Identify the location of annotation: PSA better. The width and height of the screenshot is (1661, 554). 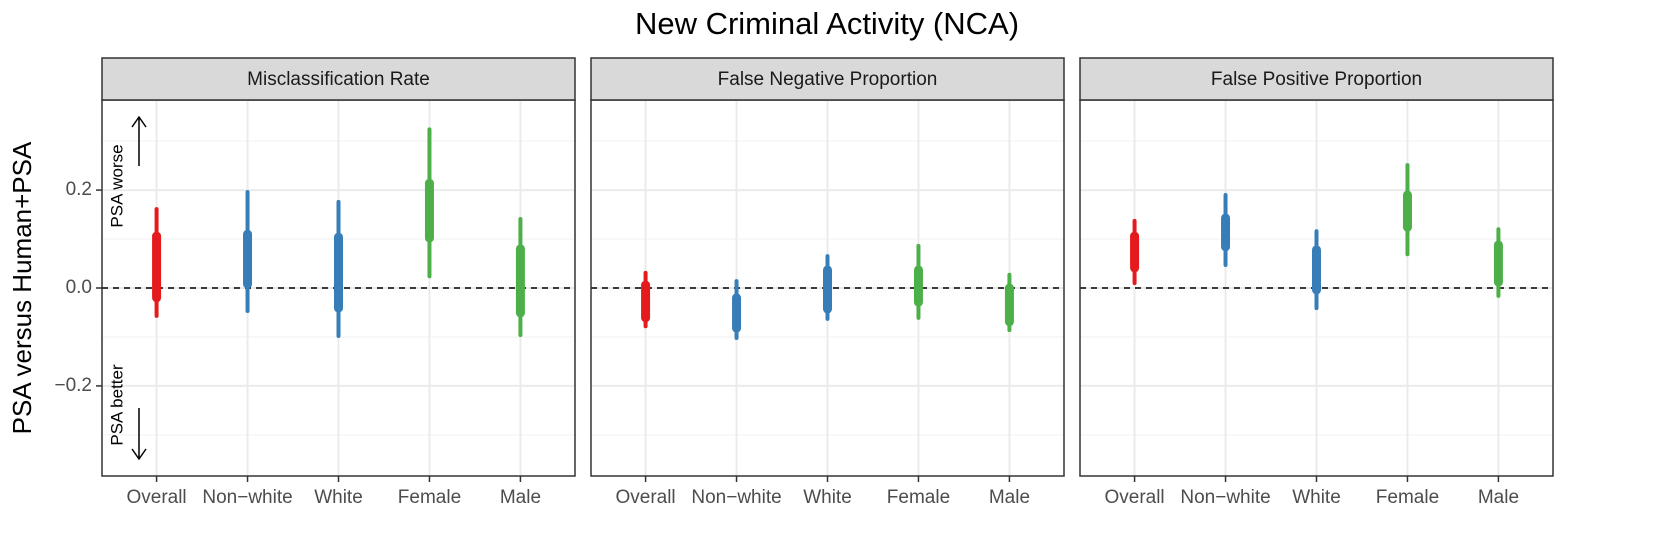
(116, 405).